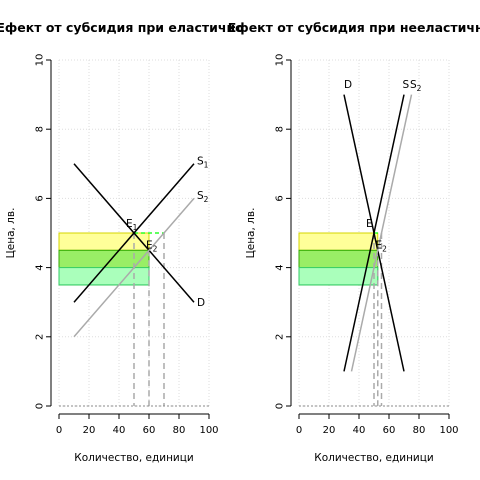 The image size is (480, 480). Describe the element at coordinates (135, 227) in the screenshot. I see `equilibrium-label-subscript: 1` at that location.